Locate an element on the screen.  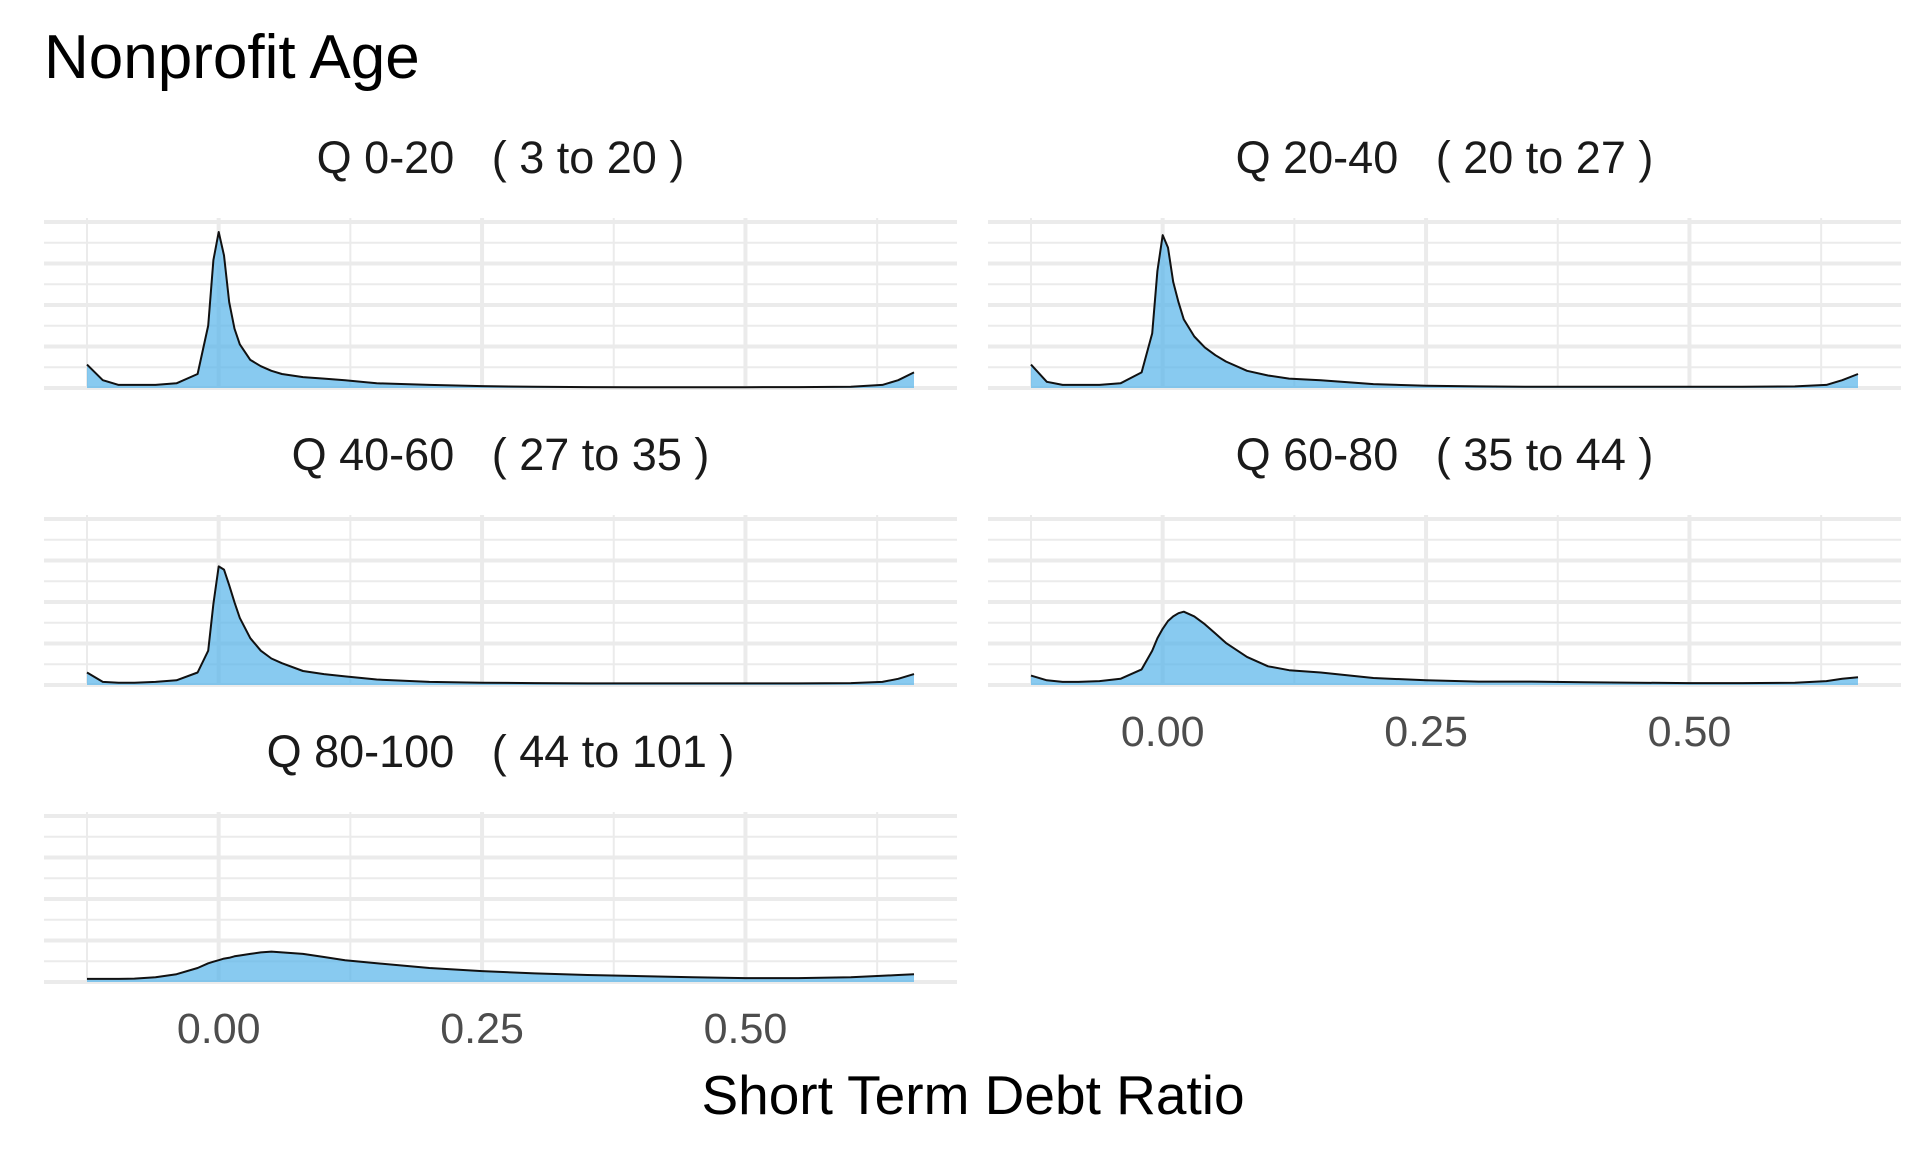
facet-panel: Q 20-40 ( 20 to 27 ) is located at coordinates (1444, 261).